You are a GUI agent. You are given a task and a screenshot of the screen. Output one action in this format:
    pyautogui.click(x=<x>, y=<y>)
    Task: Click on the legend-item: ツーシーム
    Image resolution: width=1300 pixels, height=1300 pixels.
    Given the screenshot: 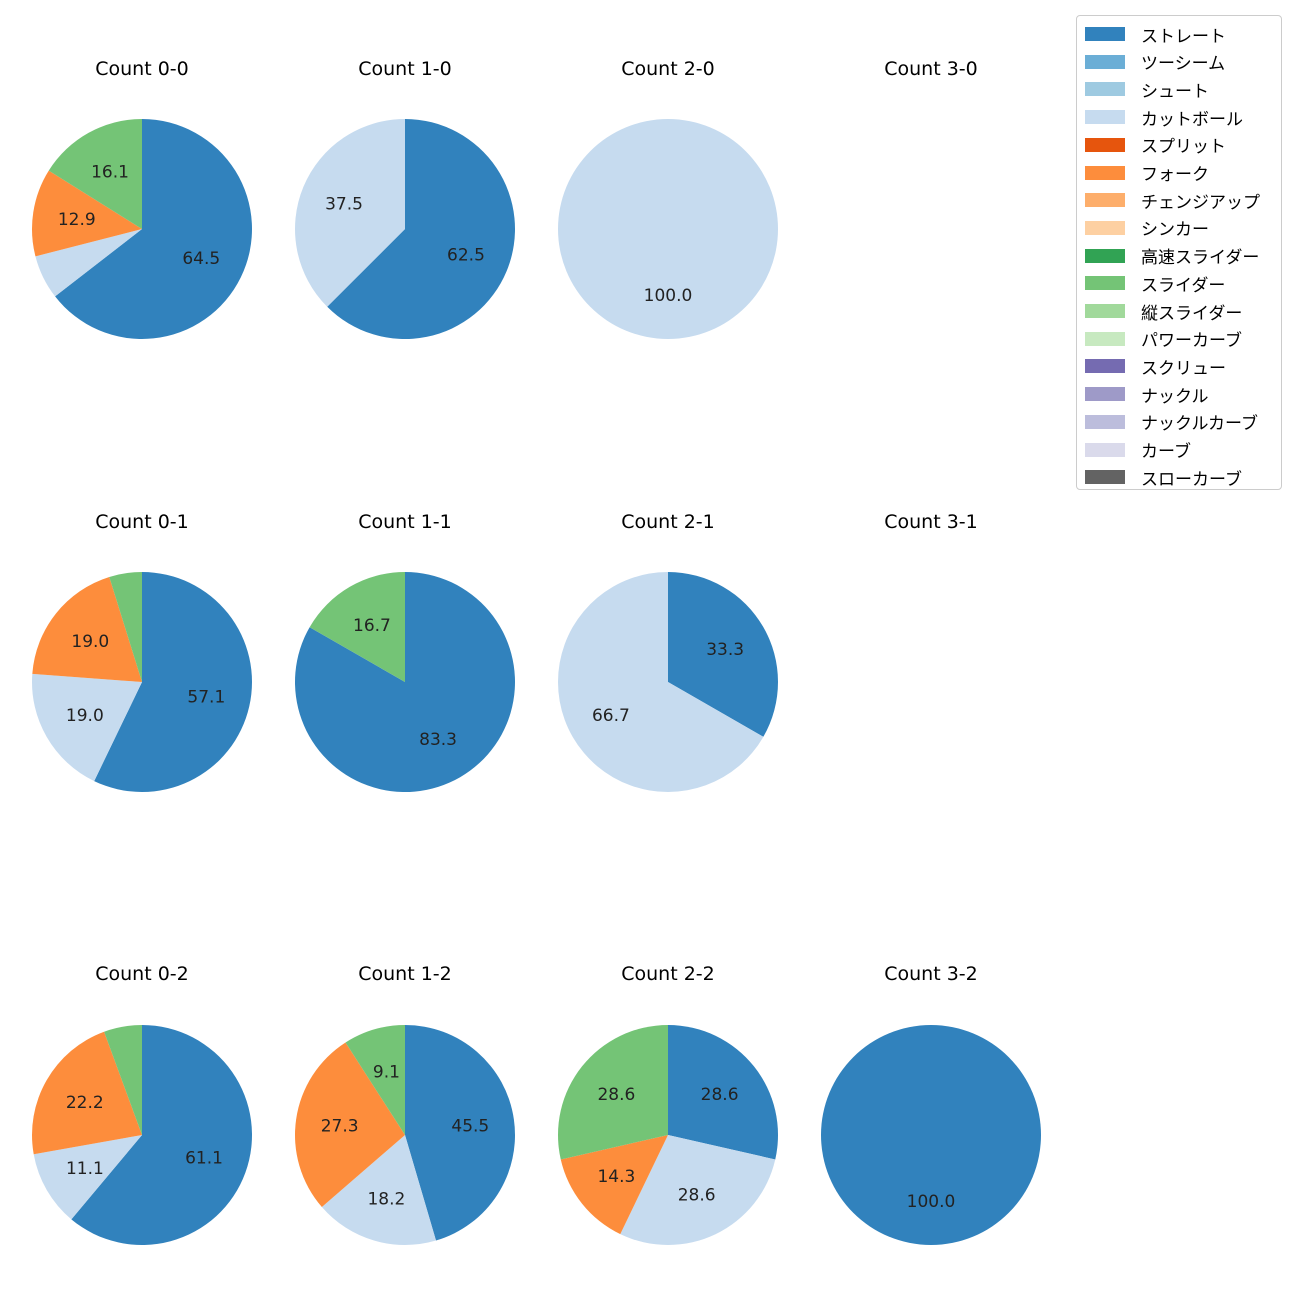 What is the action you would take?
    pyautogui.click(x=1151, y=62)
    